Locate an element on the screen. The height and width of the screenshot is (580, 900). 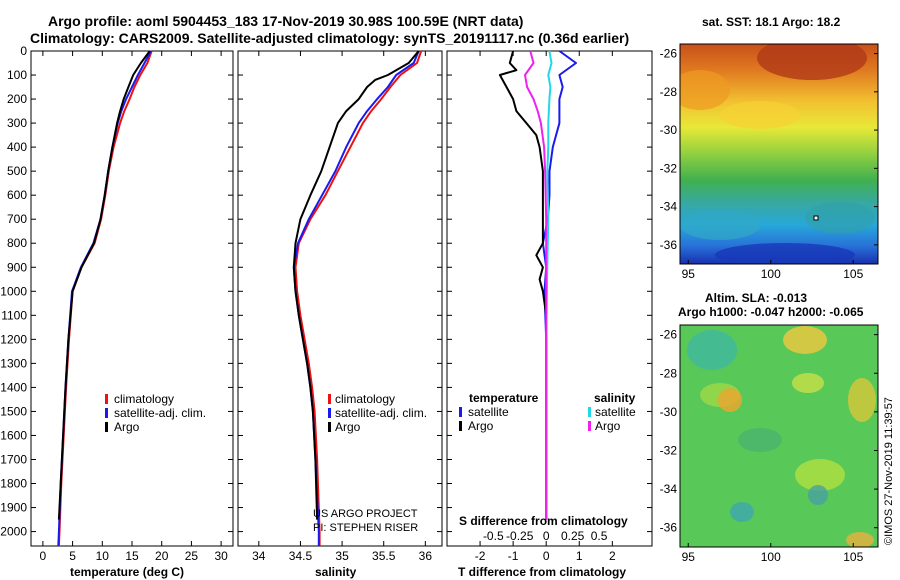
x-tick-label: -2 is located at coordinates (480, 556).